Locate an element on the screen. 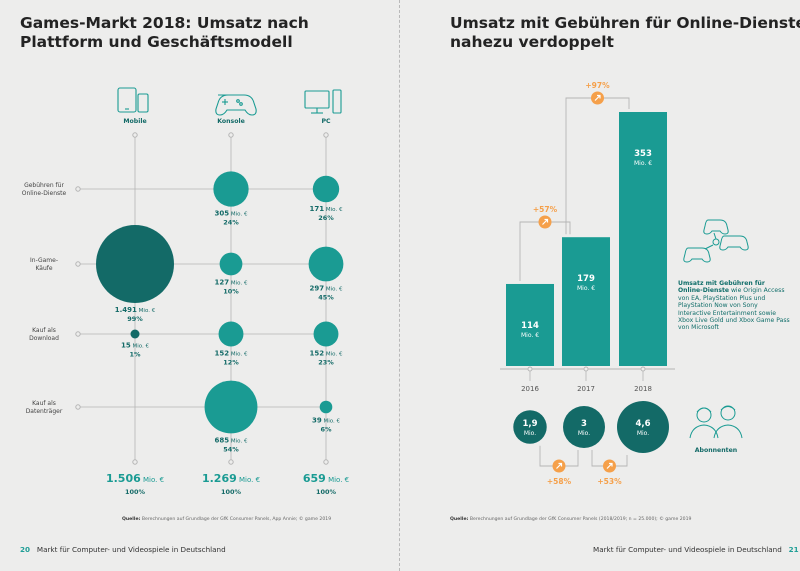 This screenshot has width=800, height=571. x-tick-label: 2017 is located at coordinates (586, 389).